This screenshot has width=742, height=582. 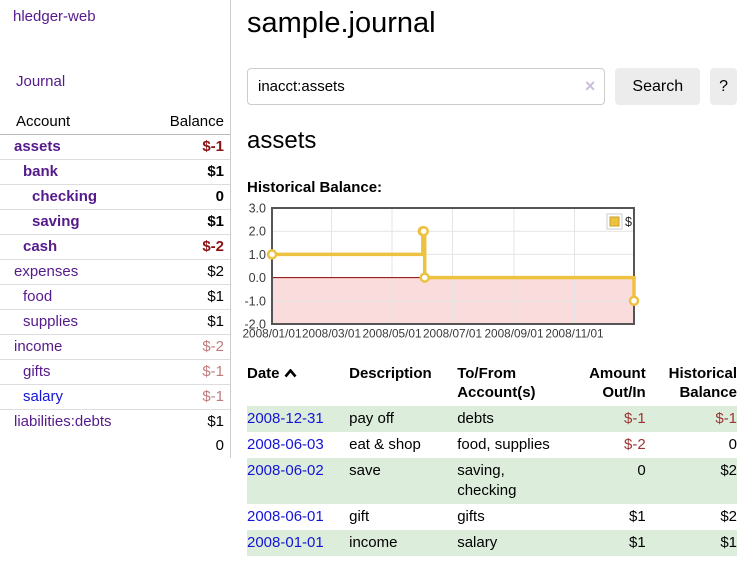 I want to click on accounts-header-account: Account, so click(x=75, y=122).